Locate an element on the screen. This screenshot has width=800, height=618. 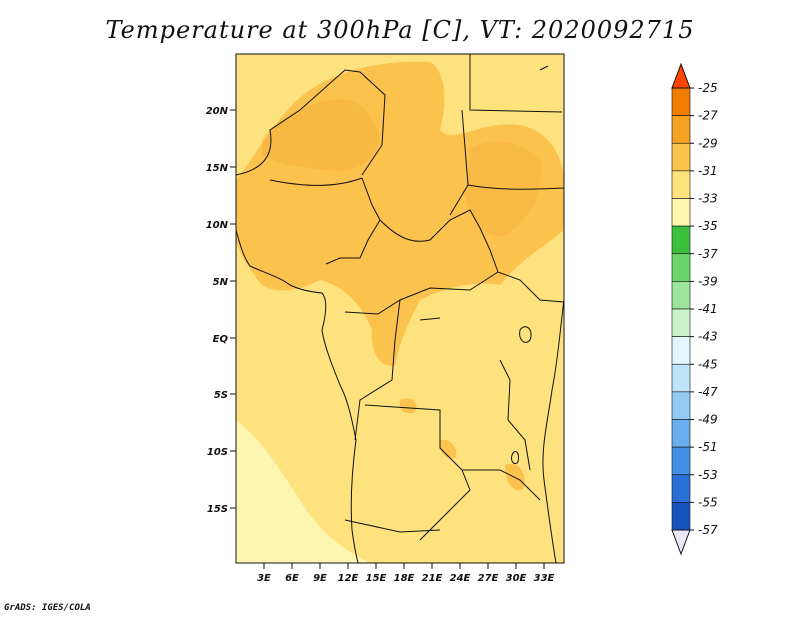
border-lakes is located at coordinates (515, 415).